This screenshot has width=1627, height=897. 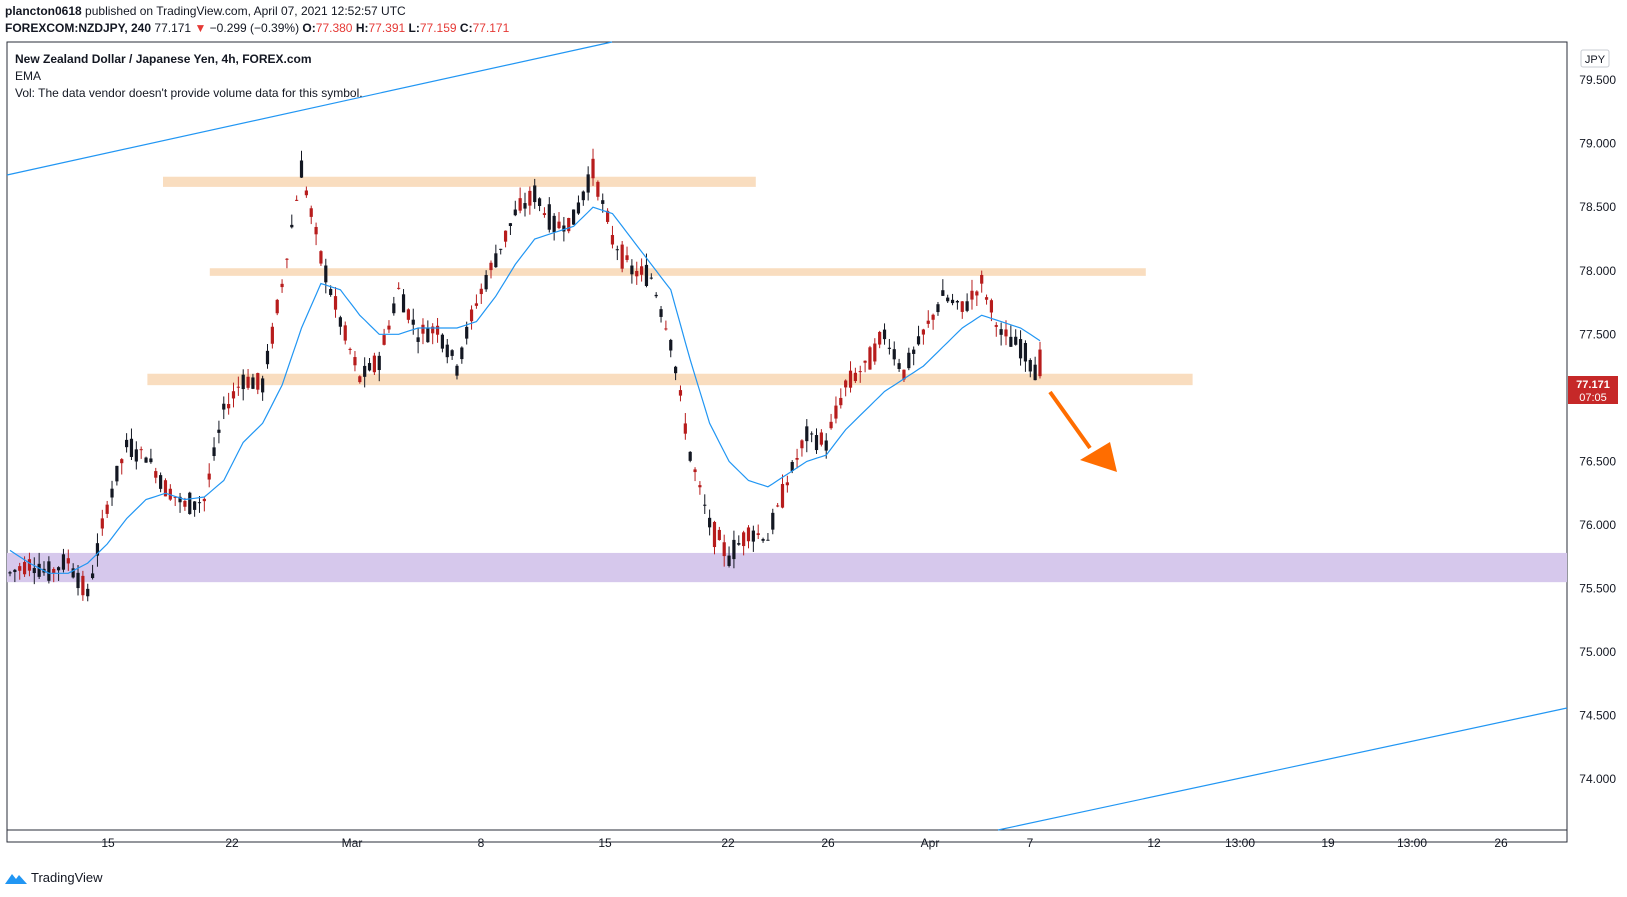 What do you see at coordinates (67, 877) in the screenshot?
I see `brand-name: TradingView` at bounding box center [67, 877].